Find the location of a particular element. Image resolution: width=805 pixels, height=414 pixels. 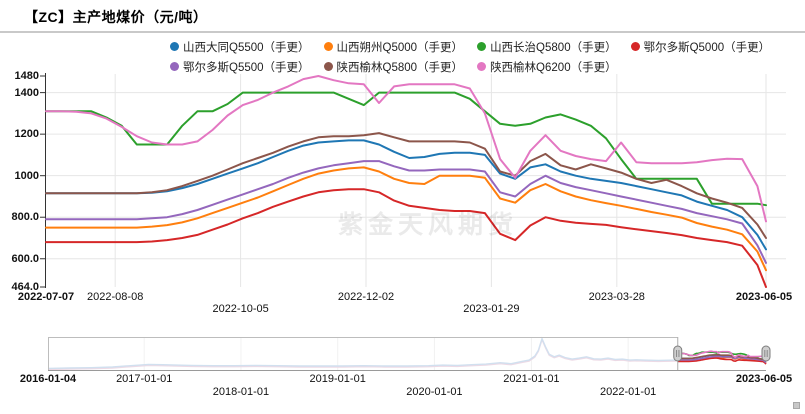

navigator-axis-label: 2017-01-01 is located at coordinates (144, 379).